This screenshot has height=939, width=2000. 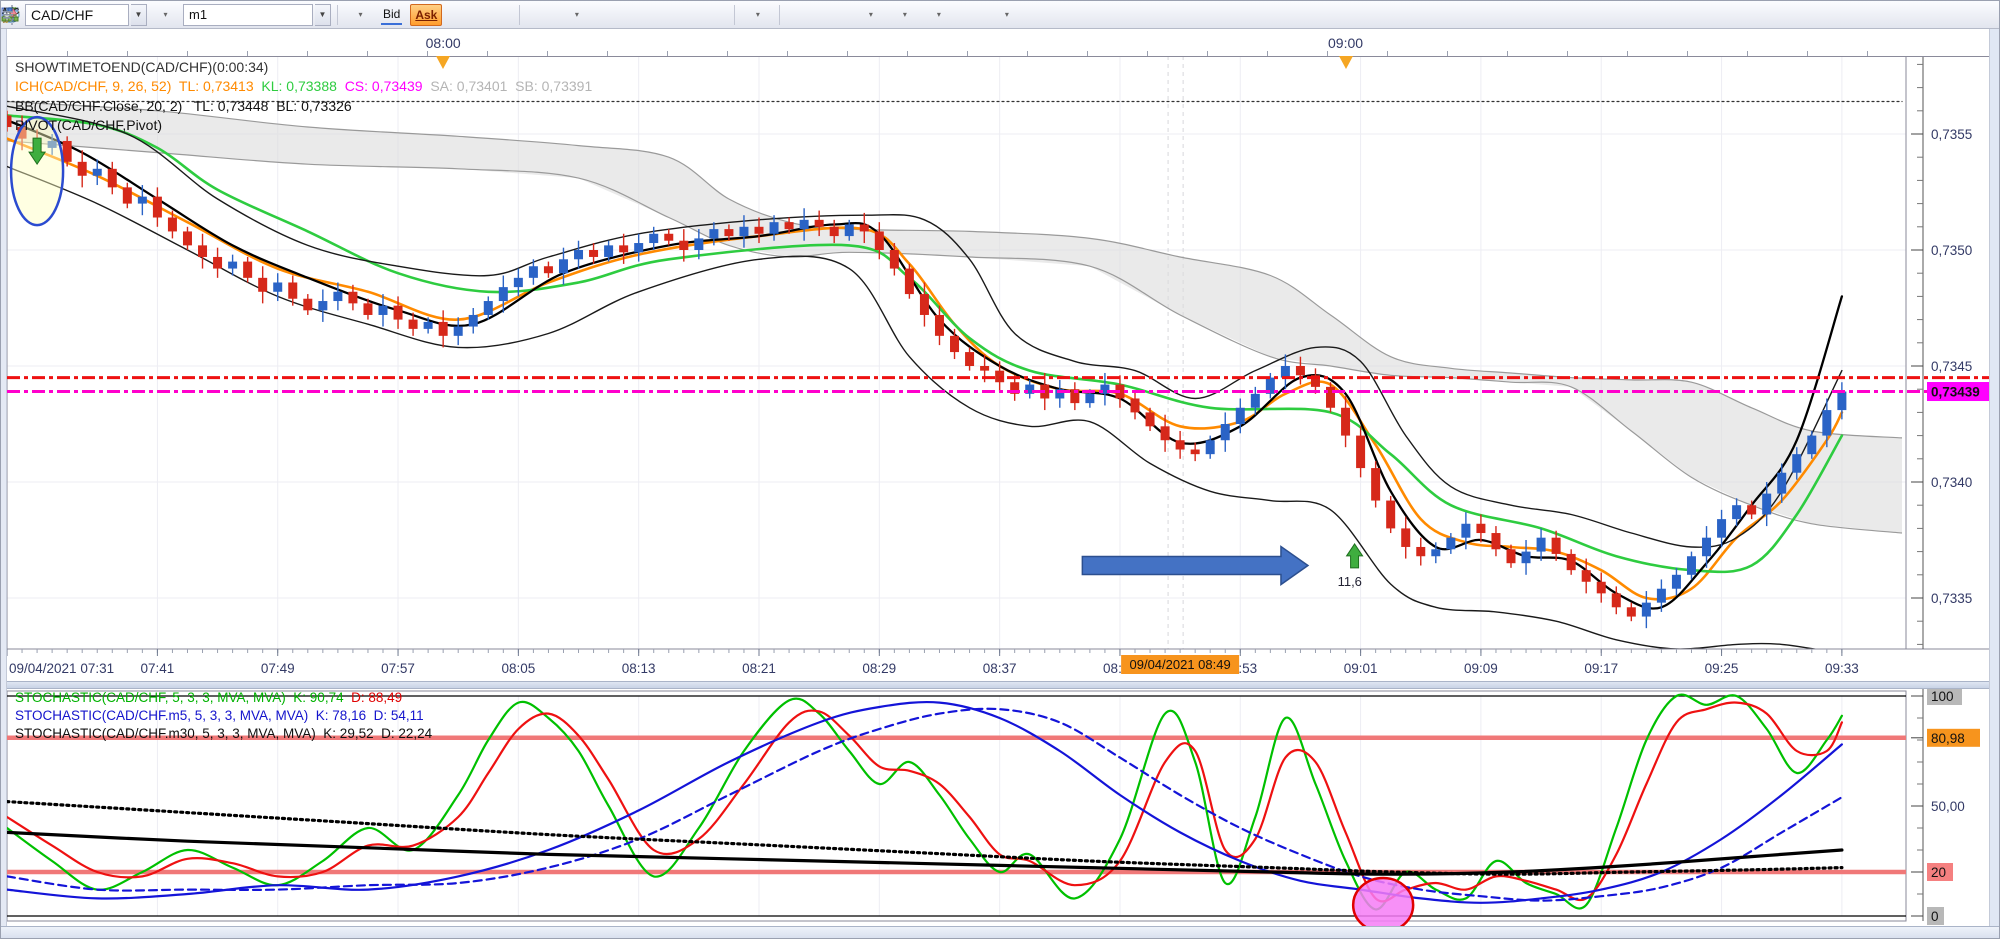 I want to click on symbol-combo: CAD/CHF, so click(x=77, y=14).